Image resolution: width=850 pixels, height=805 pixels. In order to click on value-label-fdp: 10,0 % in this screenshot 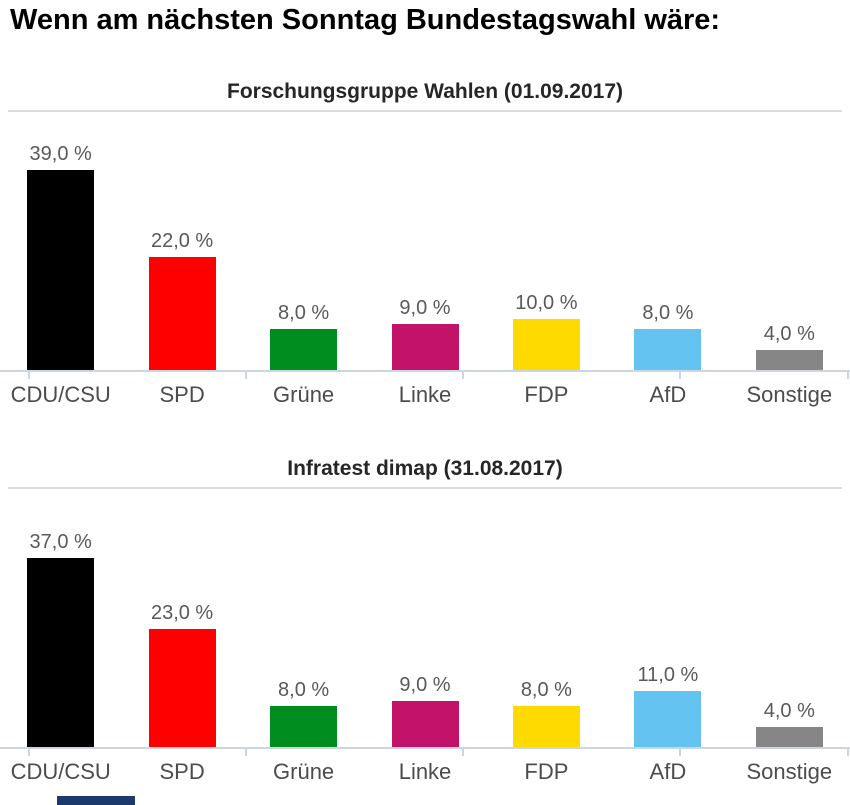, I will do `click(546, 303)`.